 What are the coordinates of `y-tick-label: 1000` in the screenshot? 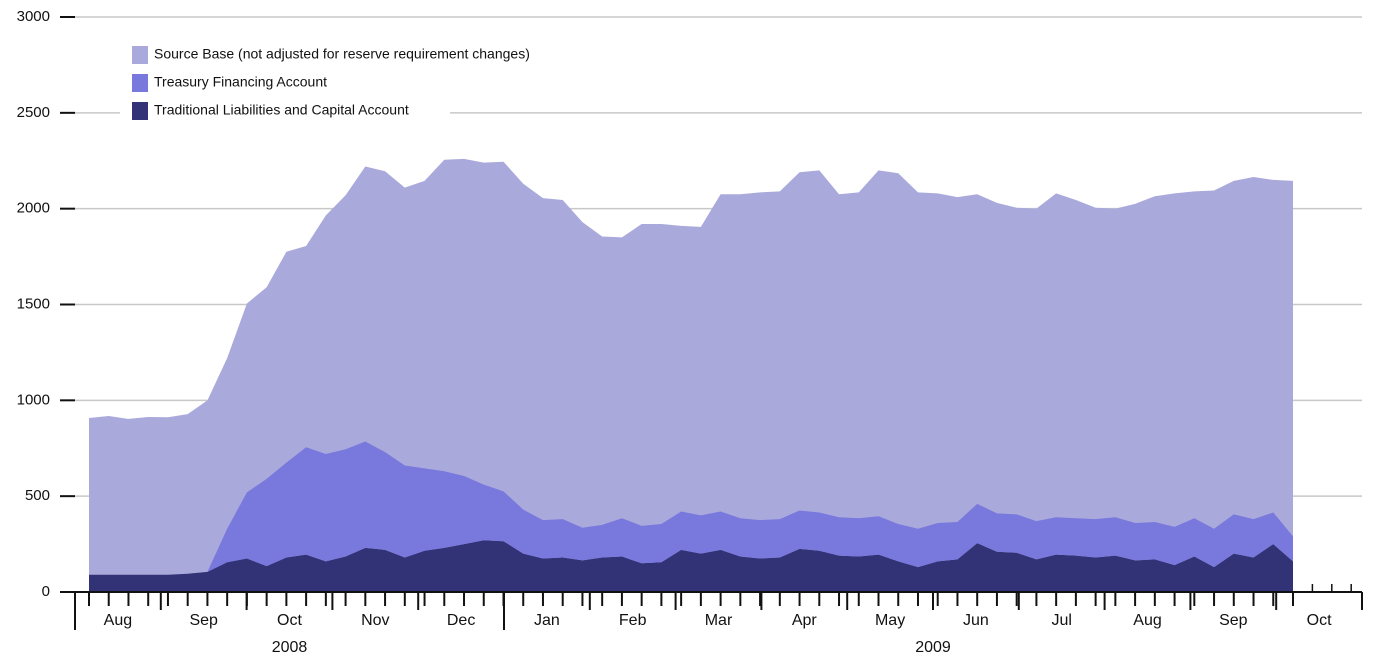 It's located at (33, 399).